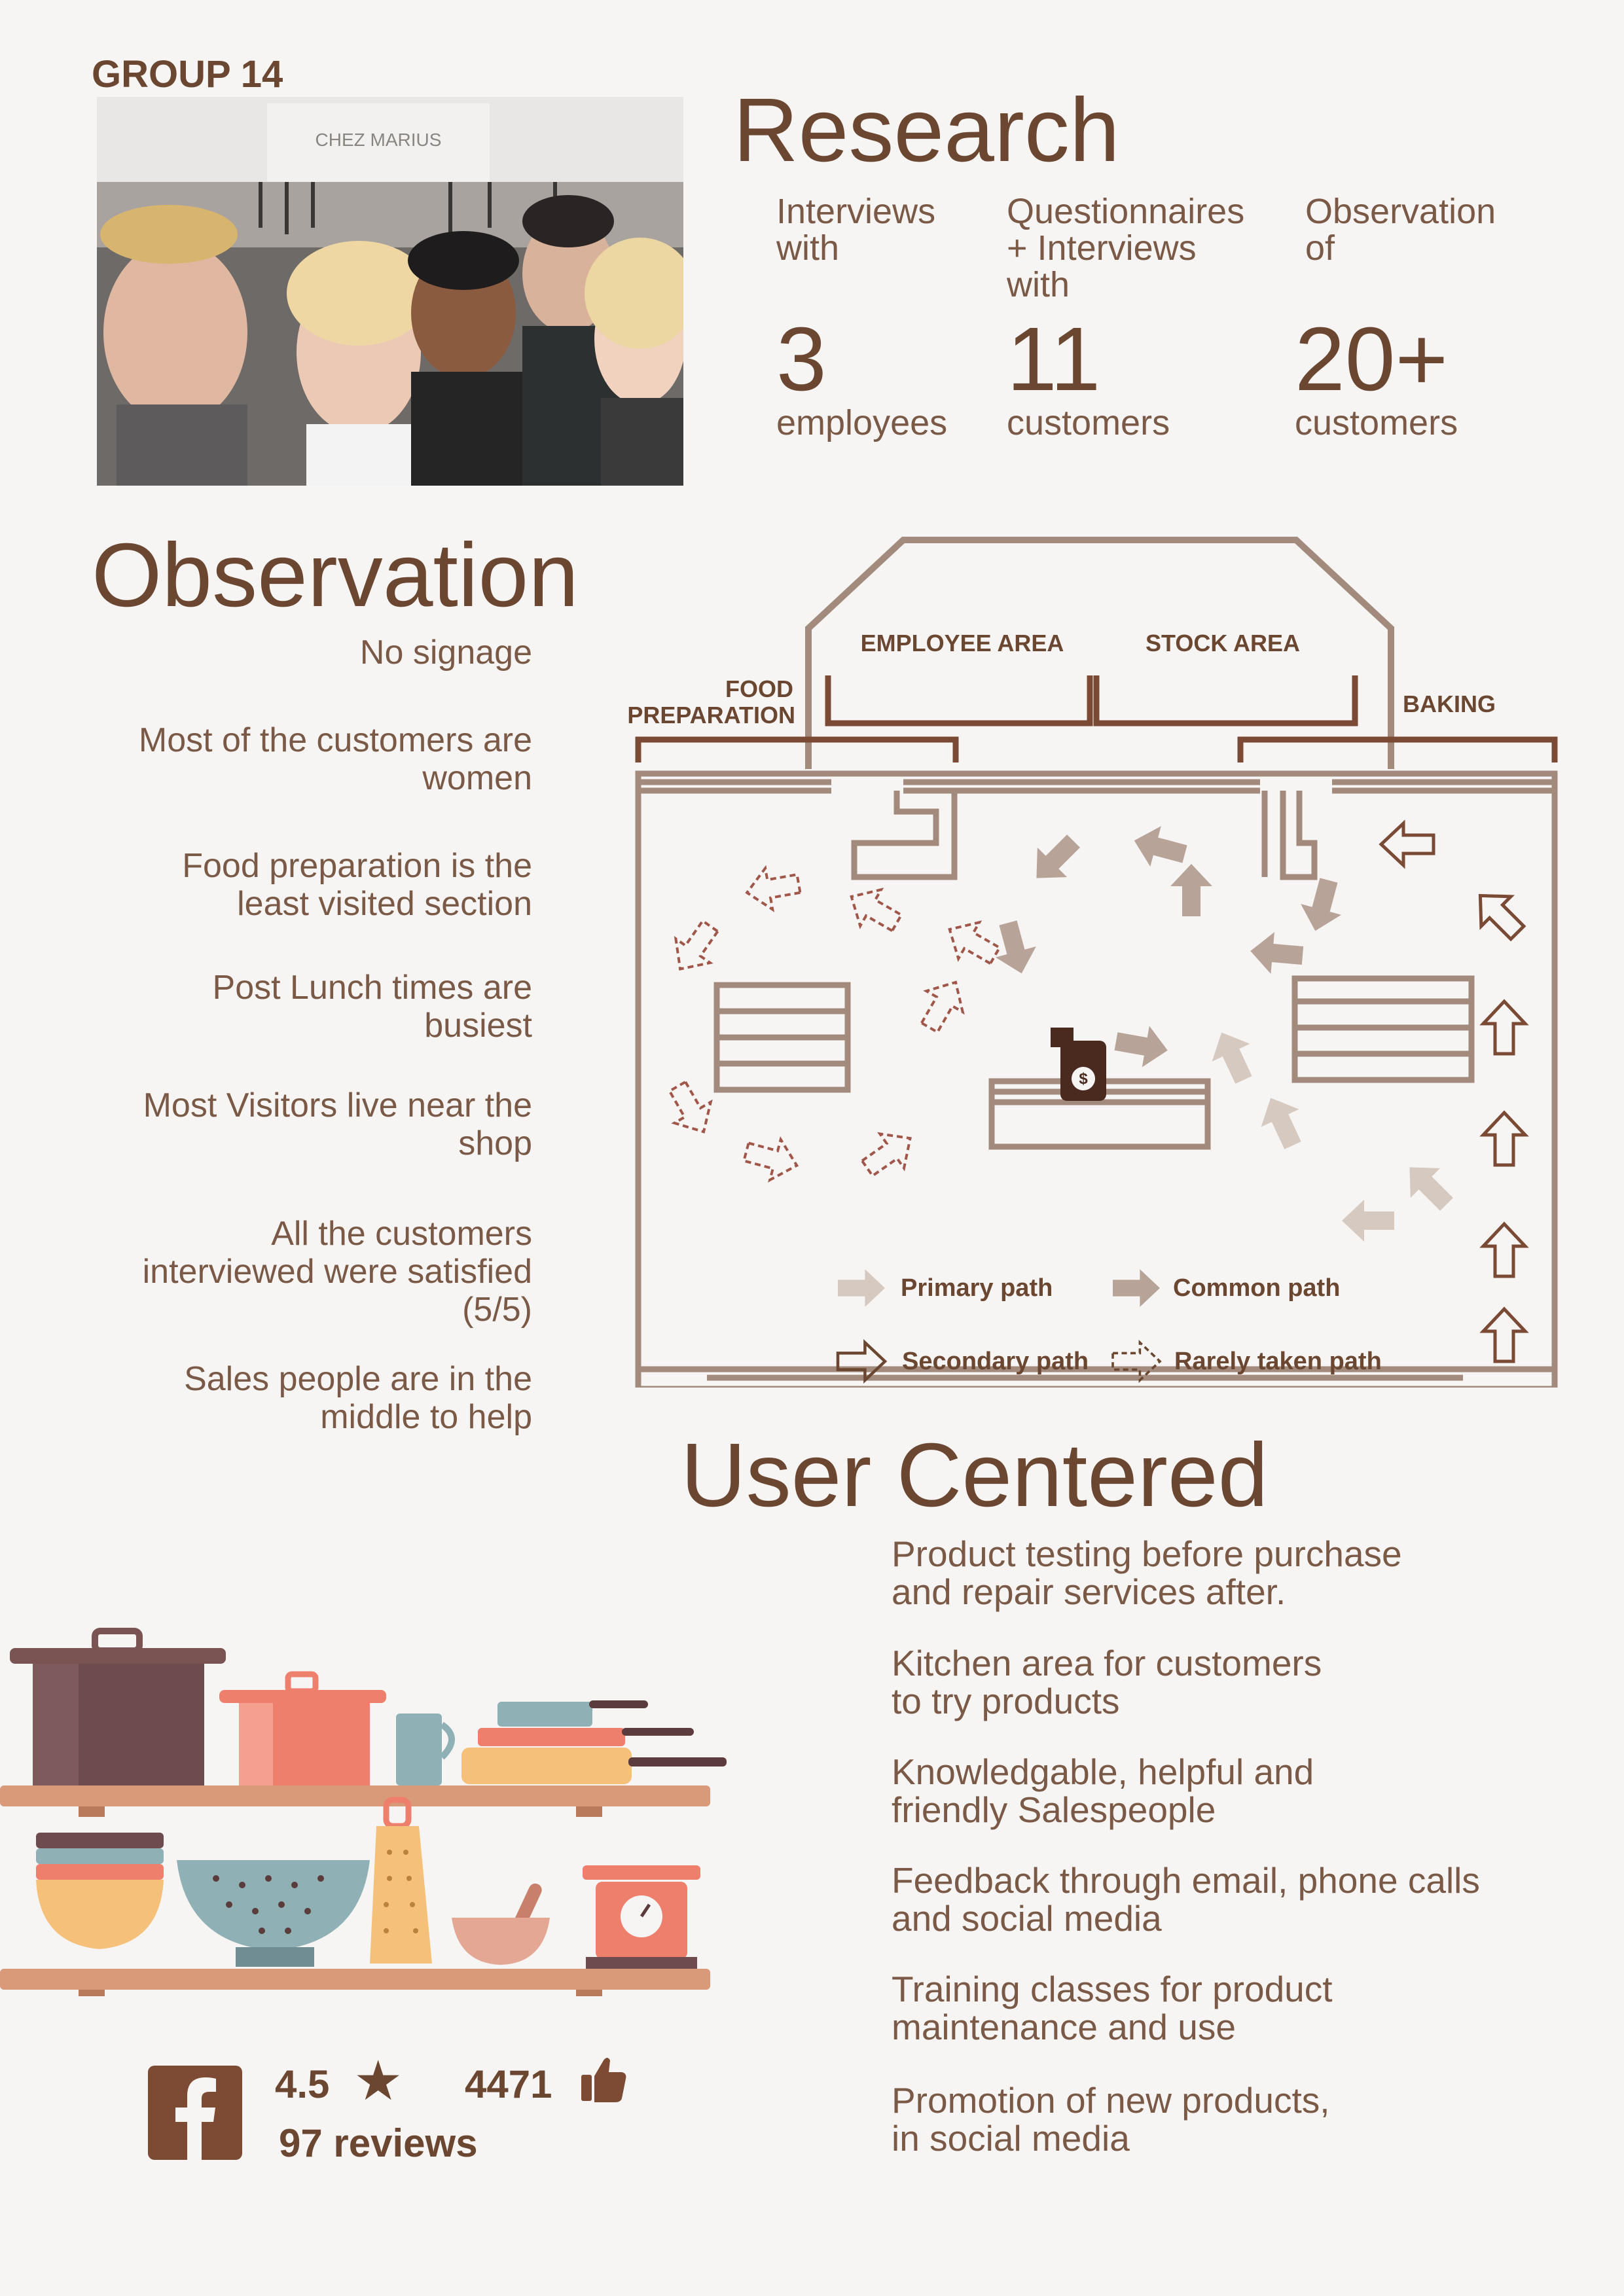 This screenshot has width=1624, height=2296. I want to click on observation-item: Most Visitors live near the shop, so click(337, 1124).